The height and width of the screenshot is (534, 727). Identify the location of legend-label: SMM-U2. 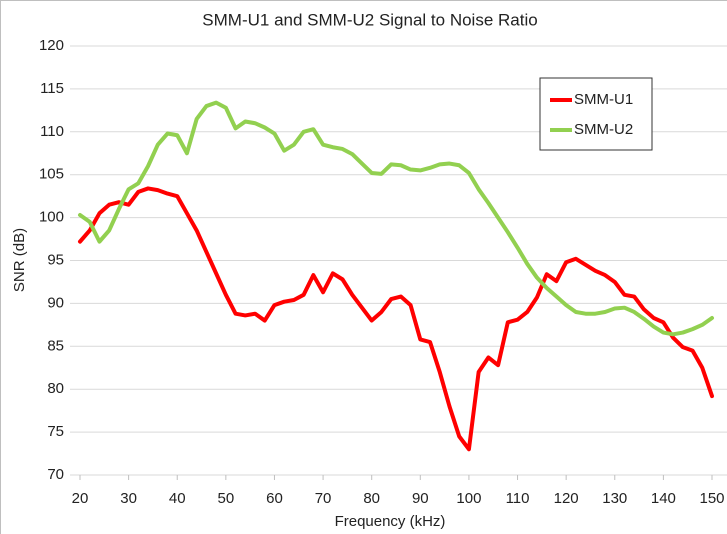
(603, 129).